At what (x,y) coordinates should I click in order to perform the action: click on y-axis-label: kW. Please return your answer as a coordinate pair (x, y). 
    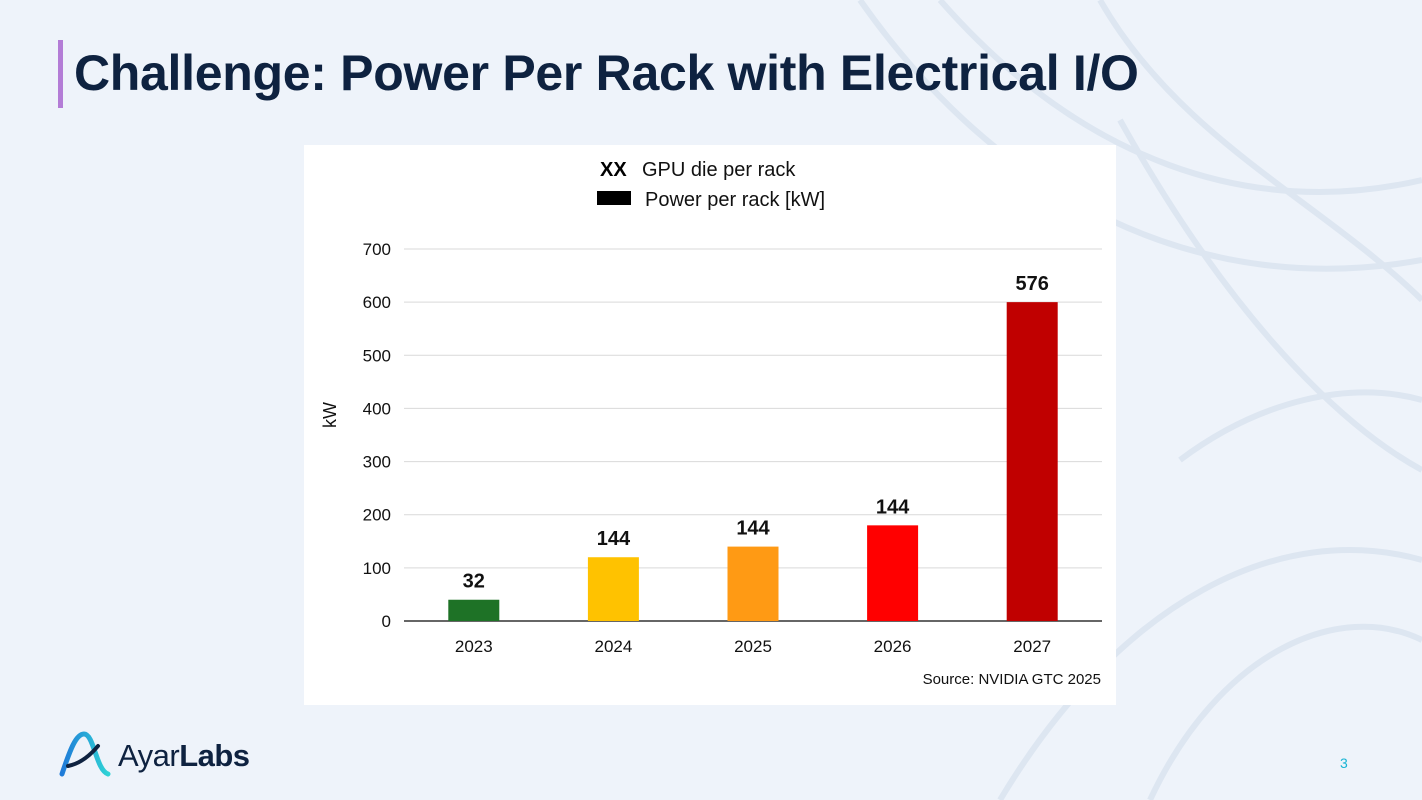
    Looking at the image, I should click on (330, 415).